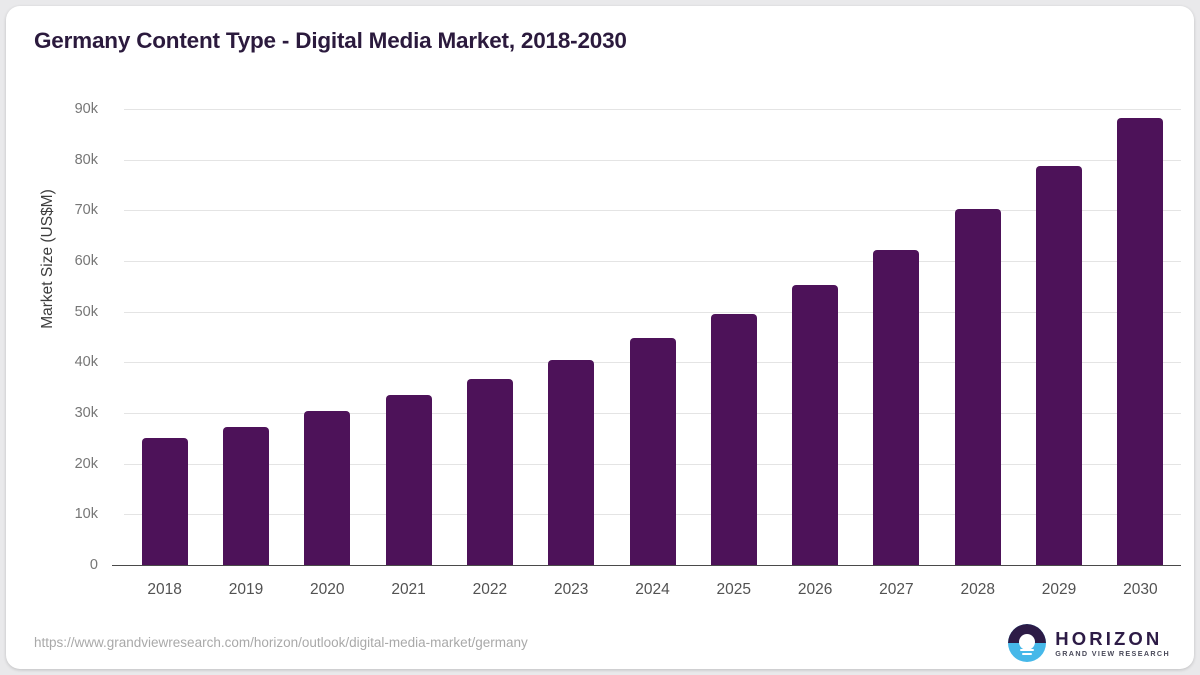 This screenshot has width=1200, height=675. Describe the element at coordinates (86, 261) in the screenshot. I see `y-axis-tick-label: 60k` at that location.